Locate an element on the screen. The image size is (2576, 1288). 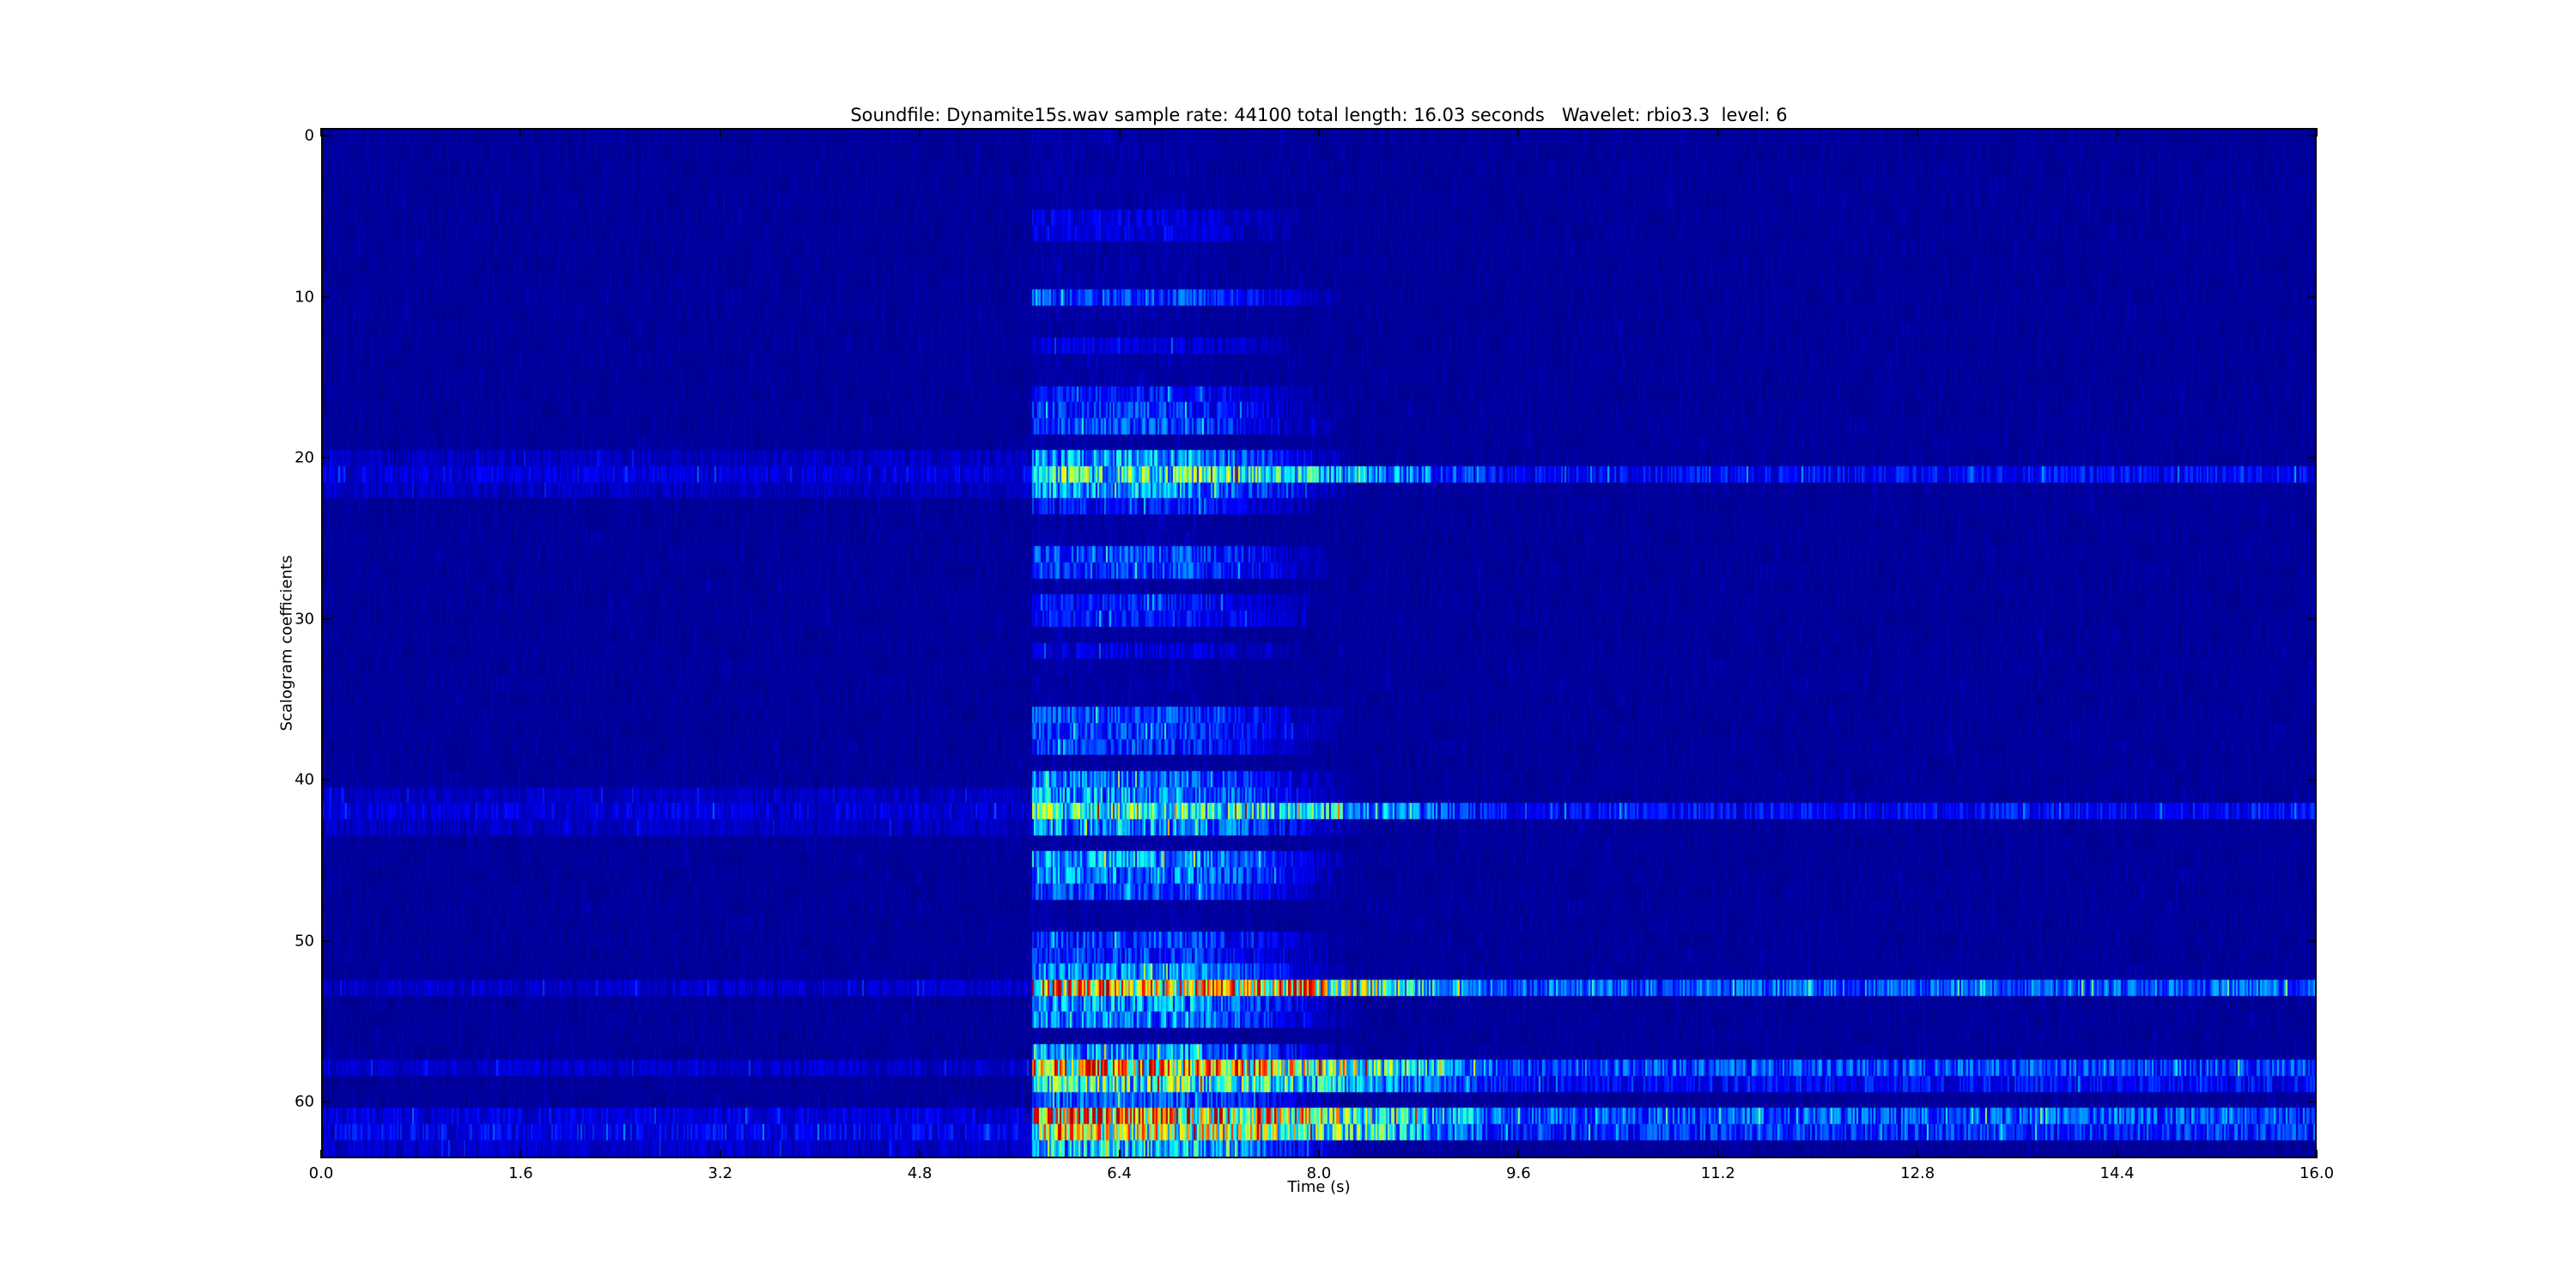
x-tick-label: 9.6 is located at coordinates (1518, 1173).